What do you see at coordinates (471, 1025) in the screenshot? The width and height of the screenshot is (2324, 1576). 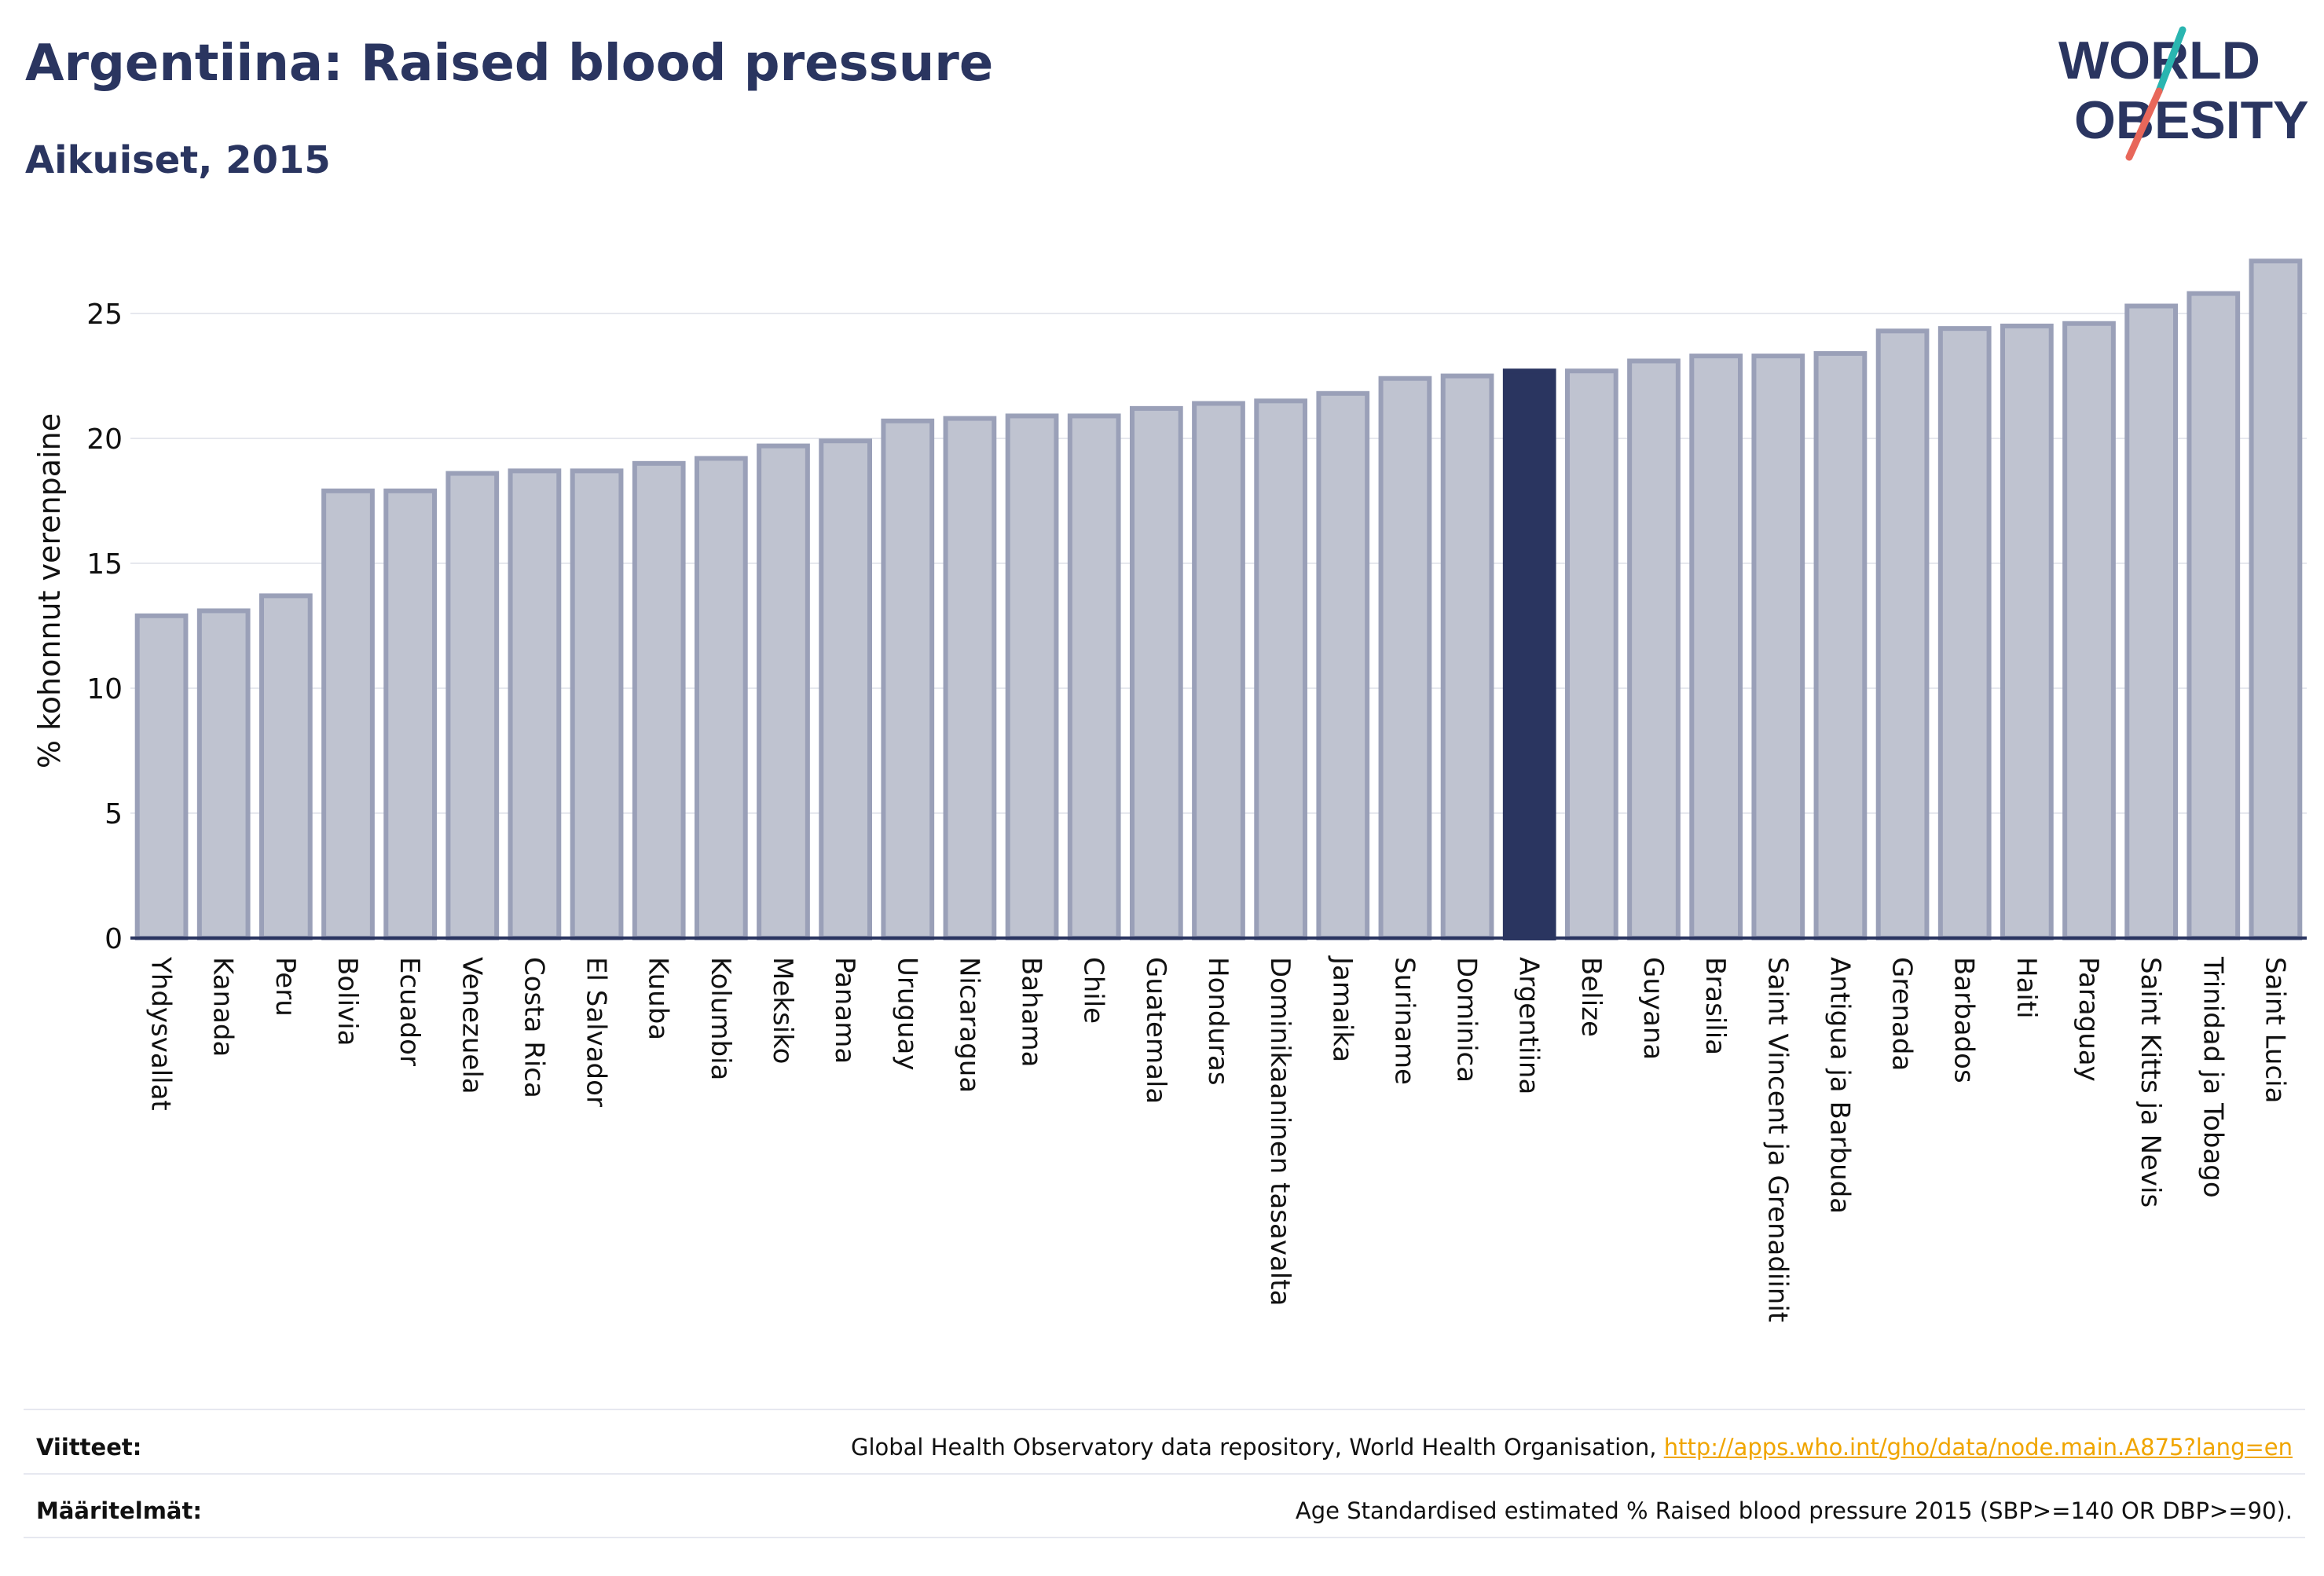 I see `x-tick-label: Venezuela` at bounding box center [471, 1025].